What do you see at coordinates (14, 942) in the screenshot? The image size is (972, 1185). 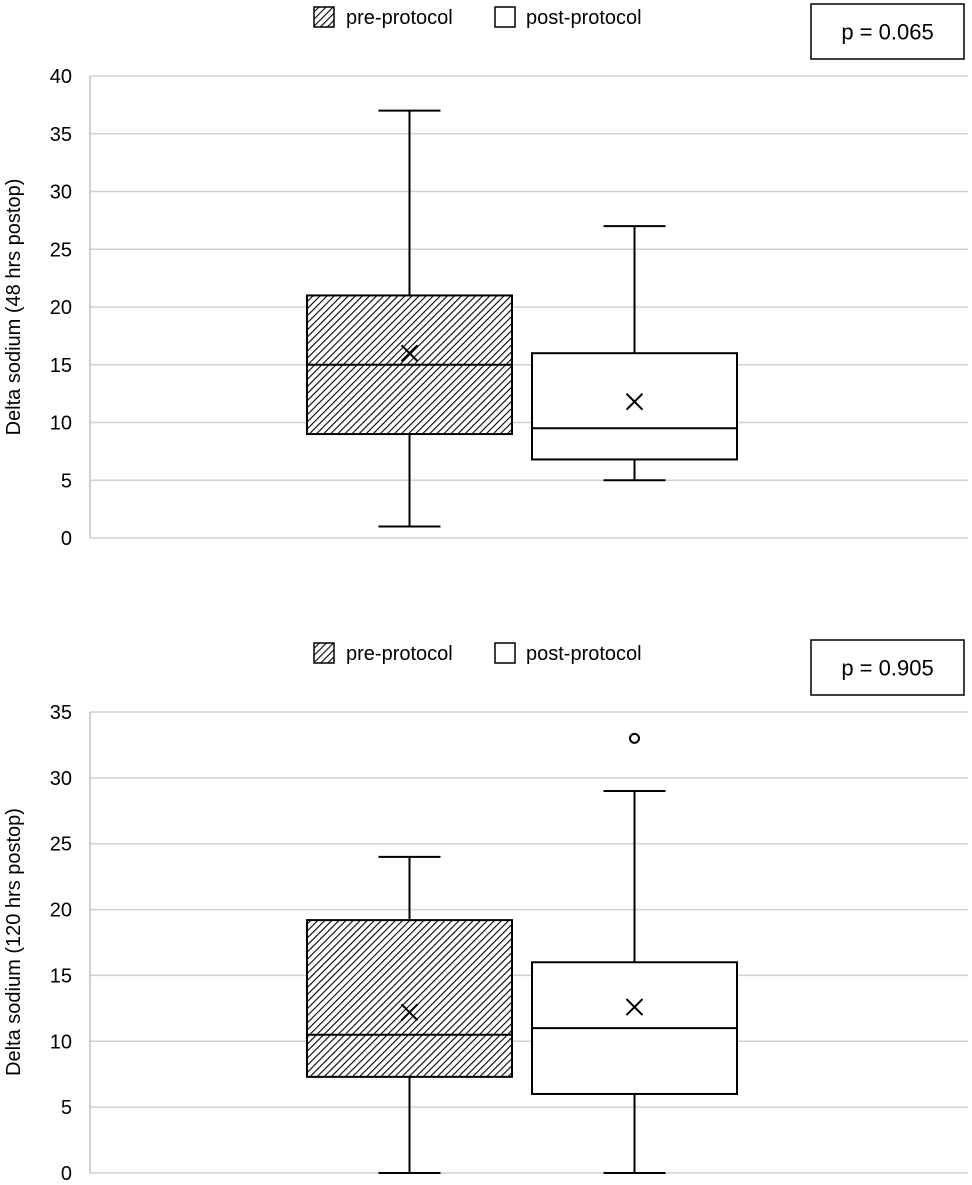 I see `y-axis-label: Delta sodium (120 hrs postop)` at bounding box center [14, 942].